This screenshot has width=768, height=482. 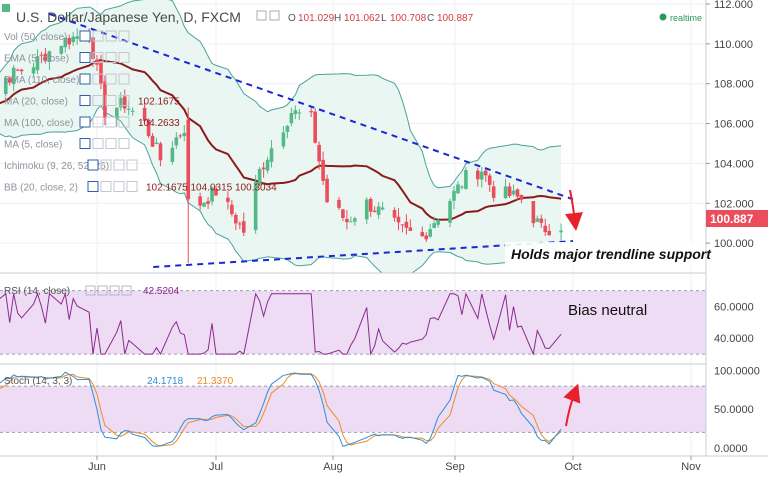 I want to click on svg-text: H, so click(x=337, y=18).